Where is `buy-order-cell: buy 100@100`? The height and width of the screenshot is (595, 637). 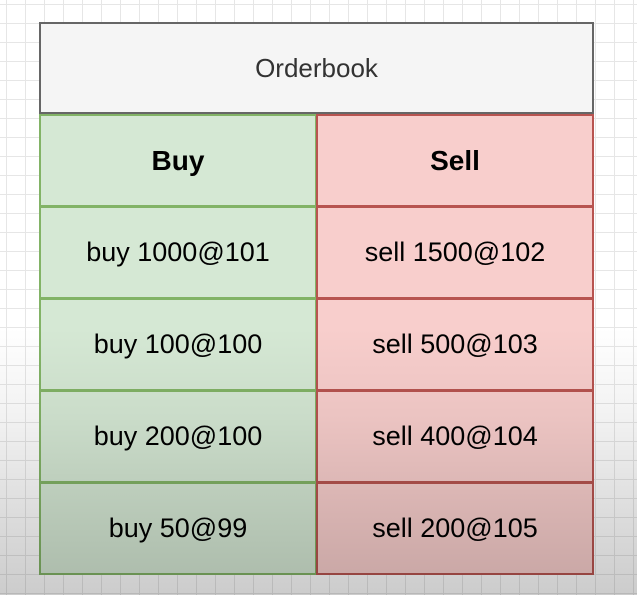 buy-order-cell: buy 100@100 is located at coordinates (178, 344).